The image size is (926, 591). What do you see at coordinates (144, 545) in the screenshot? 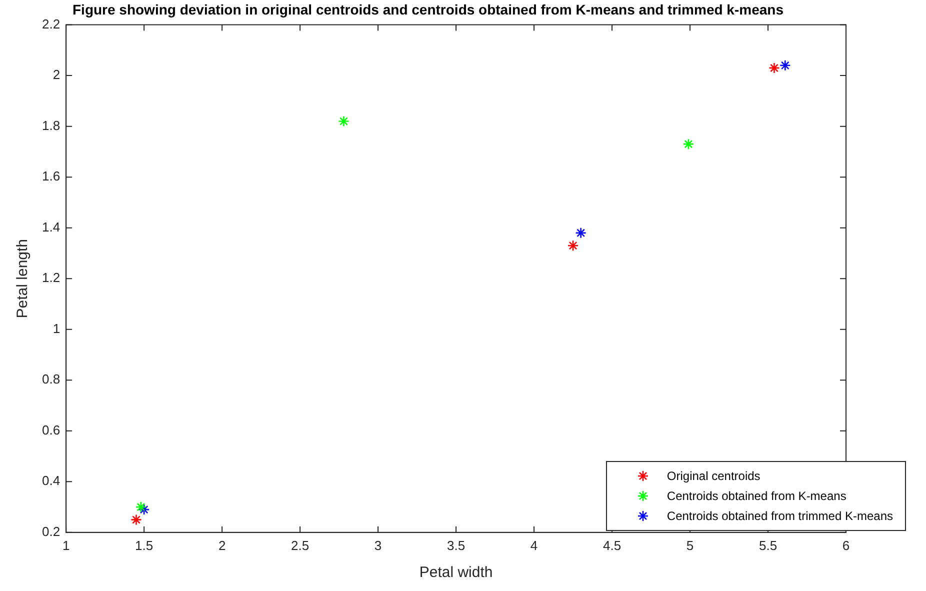
I see `x-tick-label: 1.5` at bounding box center [144, 545].